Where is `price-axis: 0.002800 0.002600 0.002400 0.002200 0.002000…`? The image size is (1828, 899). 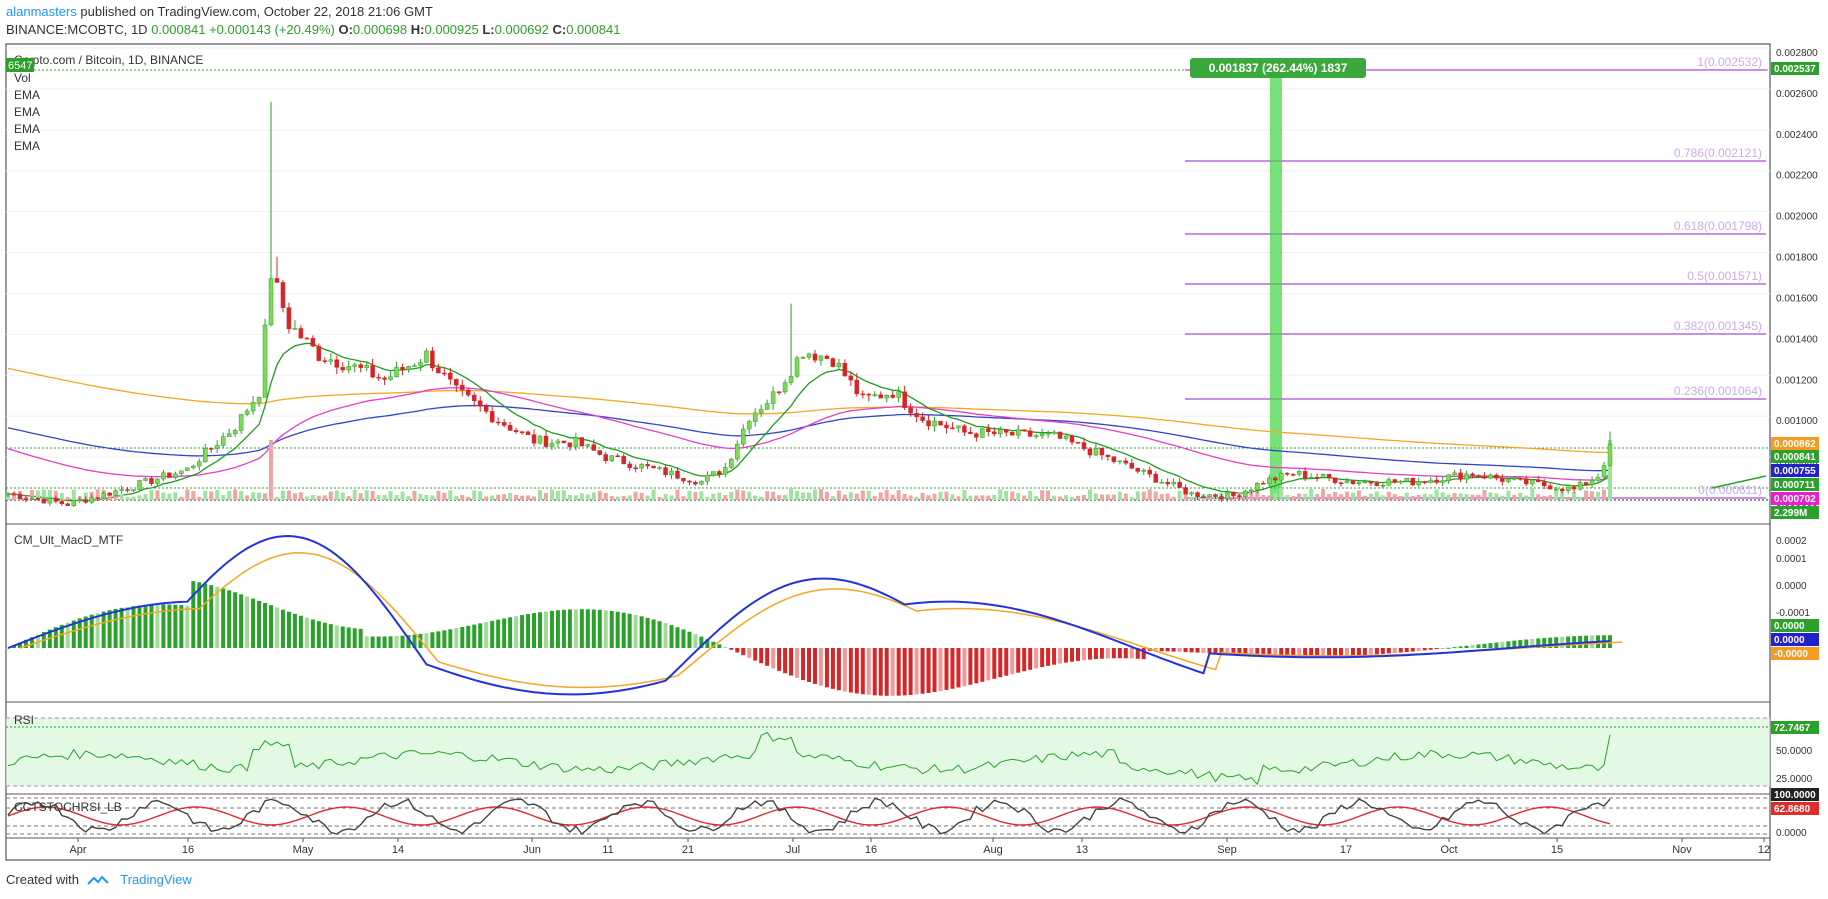 price-axis: 0.002800 0.002600 0.002400 0.002200 0.002000… is located at coordinates (1795, 443).